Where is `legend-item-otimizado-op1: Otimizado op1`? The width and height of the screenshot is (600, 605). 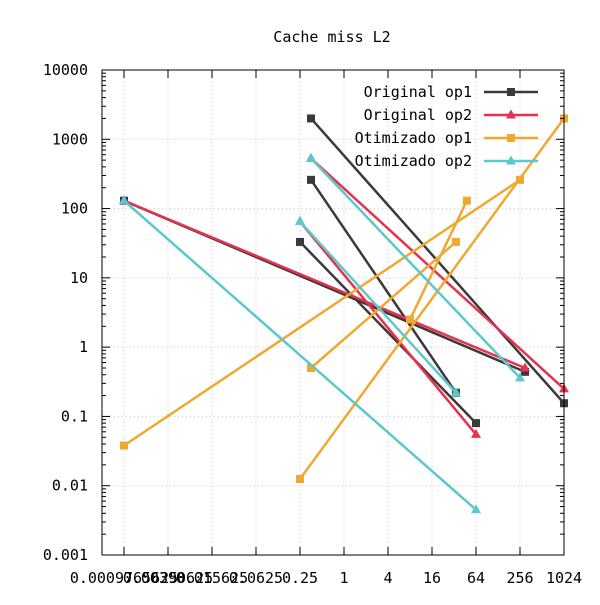
legend-item-otimizado-op1: Otimizado op1 is located at coordinates (446, 138).